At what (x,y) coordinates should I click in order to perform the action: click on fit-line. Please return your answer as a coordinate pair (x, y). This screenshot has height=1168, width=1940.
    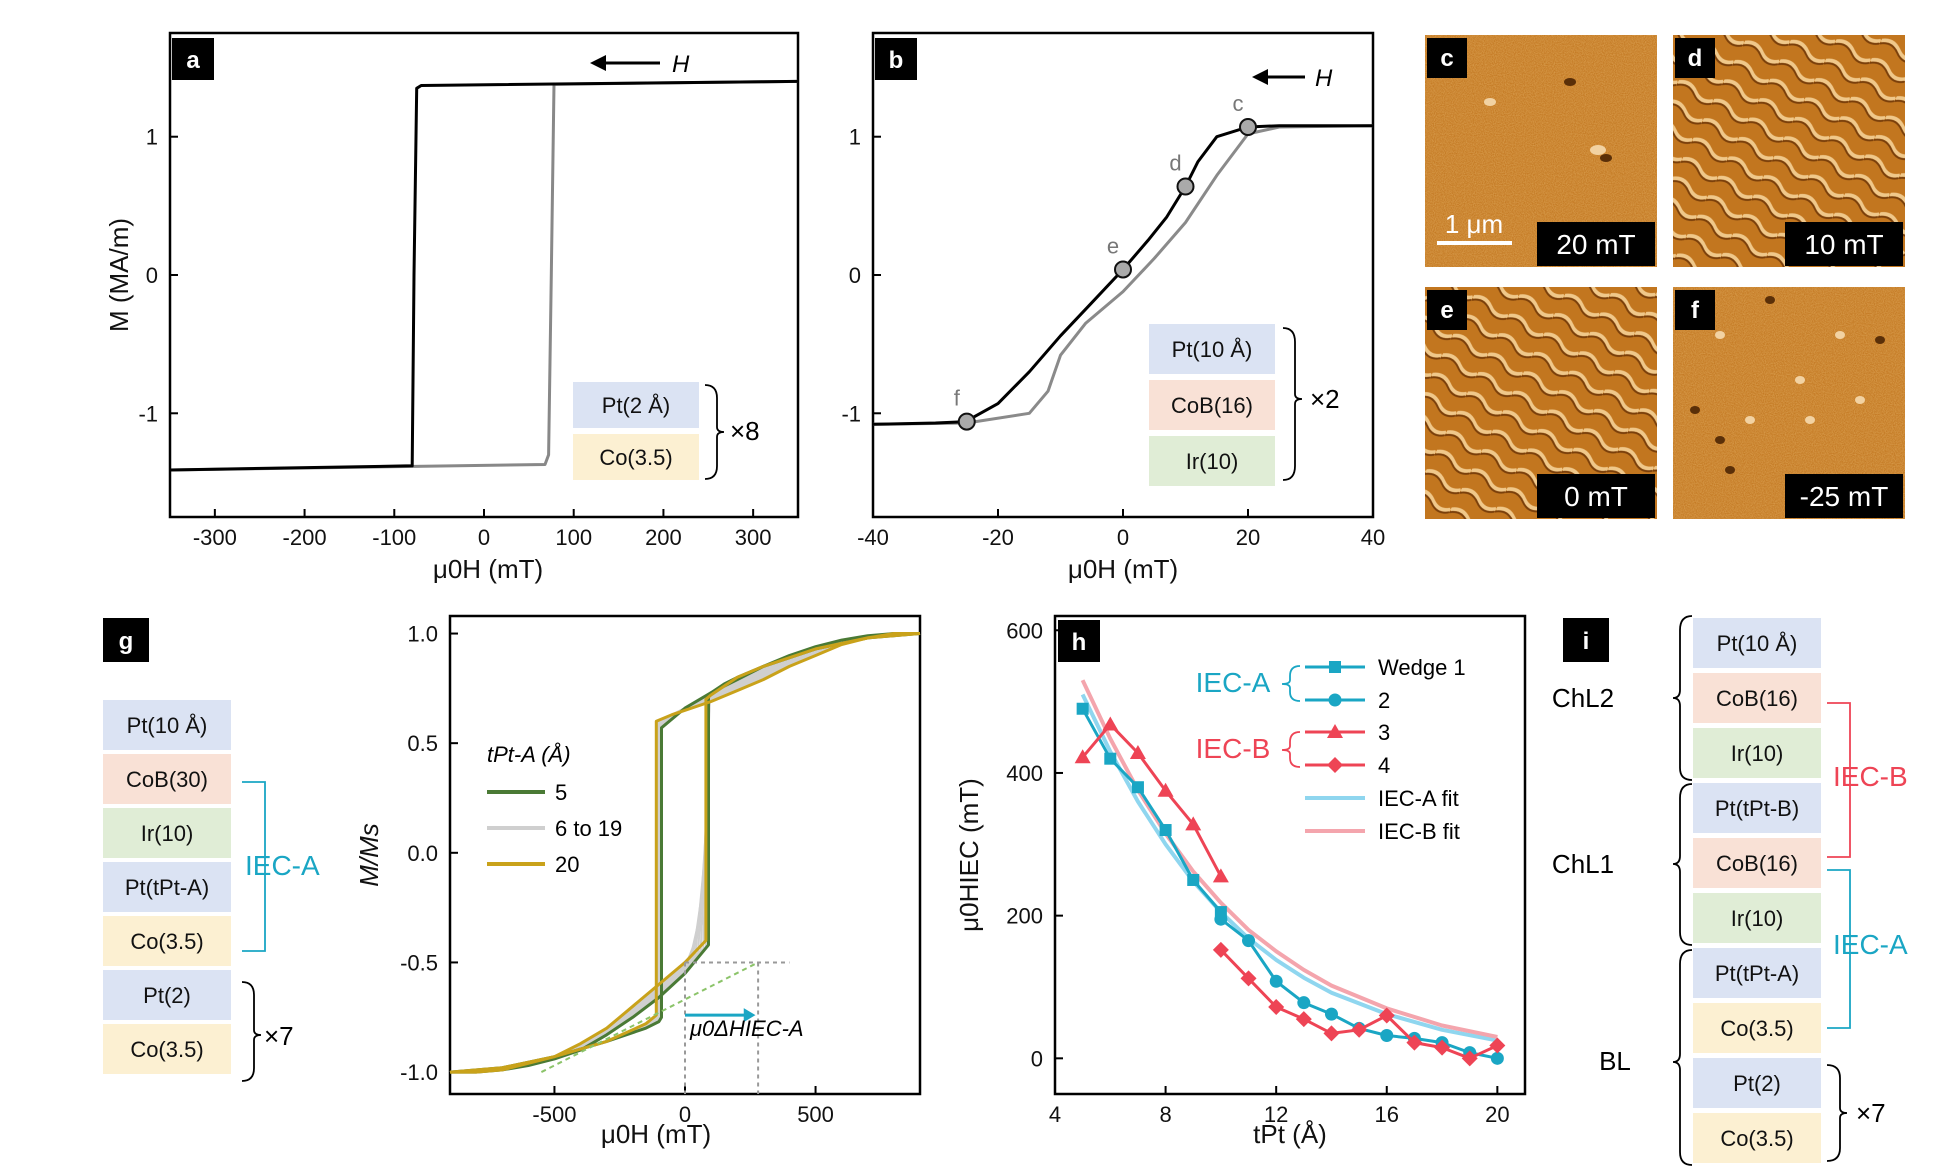
    Looking at the image, I should click on (1289, 859).